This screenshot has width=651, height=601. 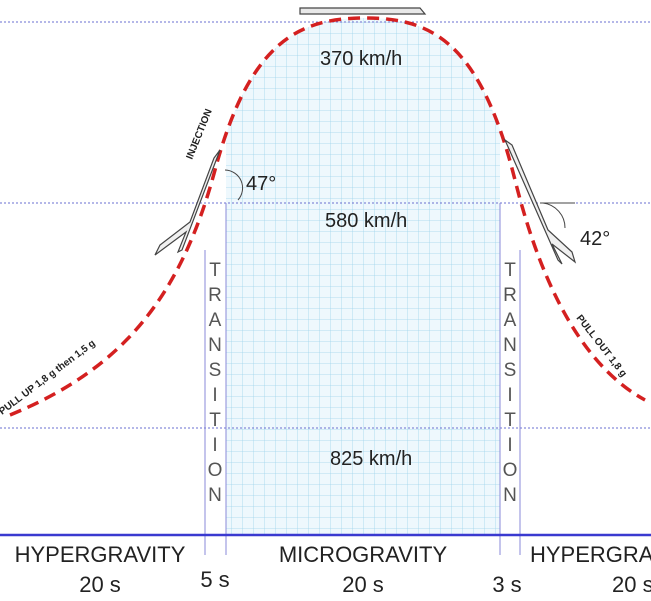 What do you see at coordinates (601, 346) in the screenshot?
I see `maneuver-label: PULL OUT 1,8 g` at bounding box center [601, 346].